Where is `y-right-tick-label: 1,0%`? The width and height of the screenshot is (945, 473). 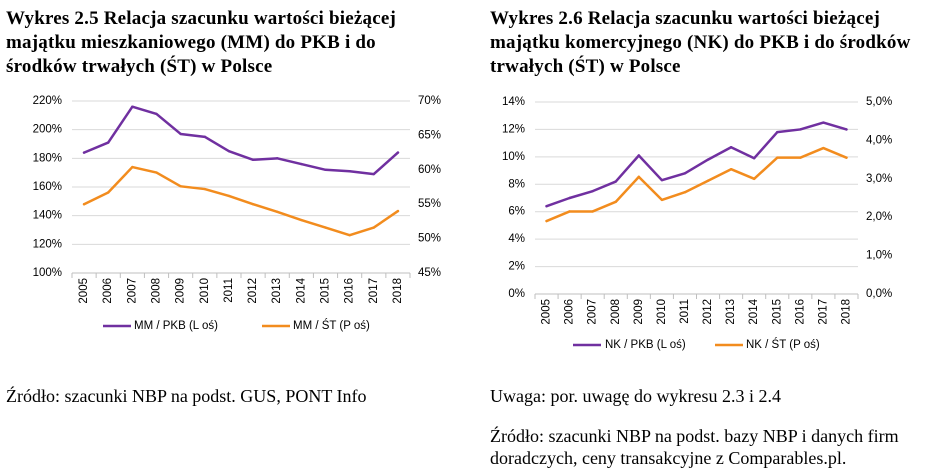
y-right-tick-label: 1,0% is located at coordinates (879, 256).